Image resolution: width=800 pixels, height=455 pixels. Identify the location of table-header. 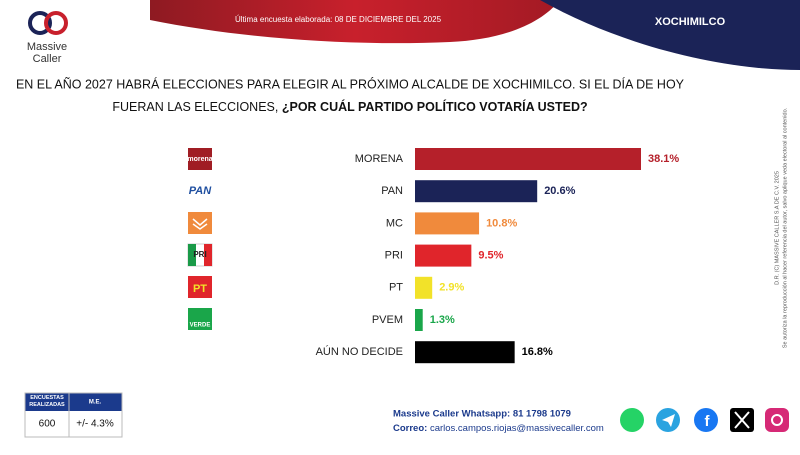
(73, 402).